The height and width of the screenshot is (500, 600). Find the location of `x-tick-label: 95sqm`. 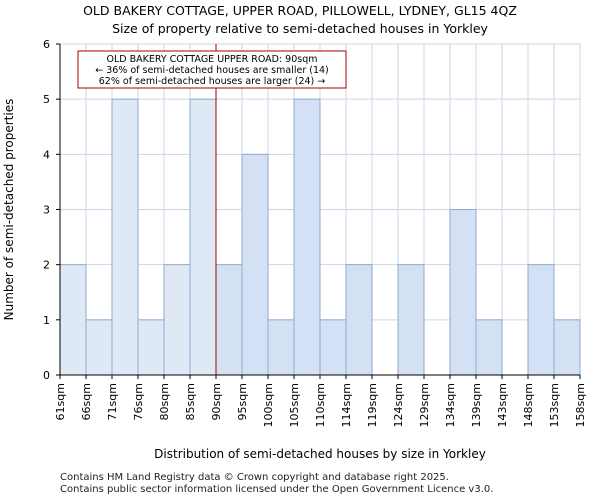

x-tick-label: 95sqm is located at coordinates (242, 401).